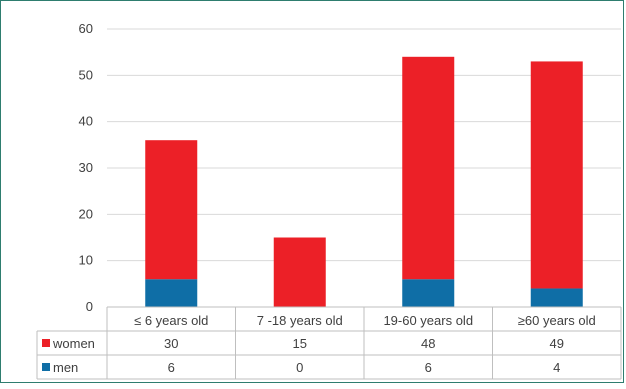 This screenshot has width=626, height=389. I want to click on table-value-women: 49, so click(557, 343).